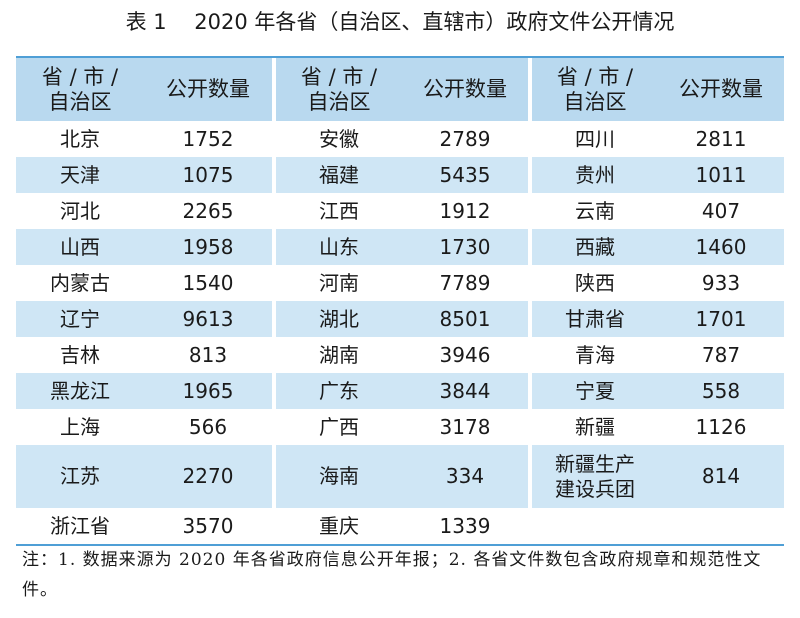 This screenshot has height=618, width=800. I want to click on table-row: 湖北 8501, so click(402, 319).